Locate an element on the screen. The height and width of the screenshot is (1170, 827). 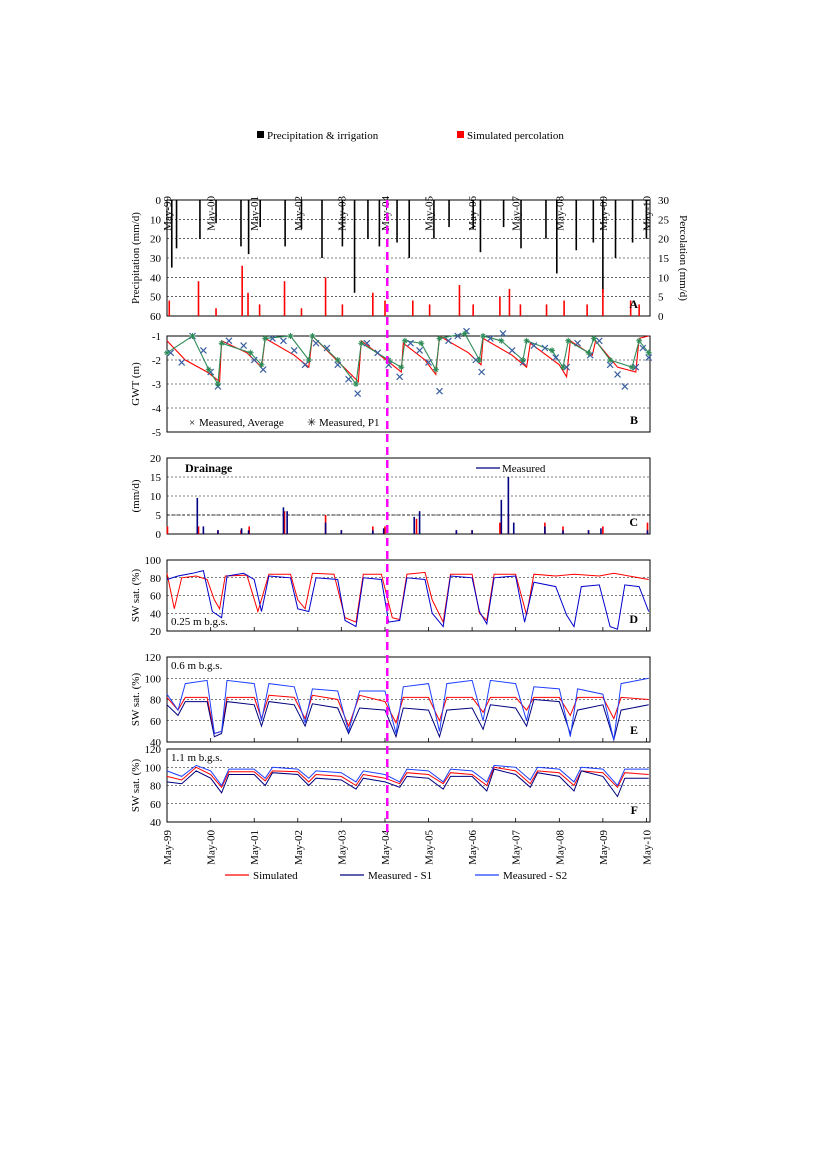
panel-letter-e: E is located at coordinates (634, 730).